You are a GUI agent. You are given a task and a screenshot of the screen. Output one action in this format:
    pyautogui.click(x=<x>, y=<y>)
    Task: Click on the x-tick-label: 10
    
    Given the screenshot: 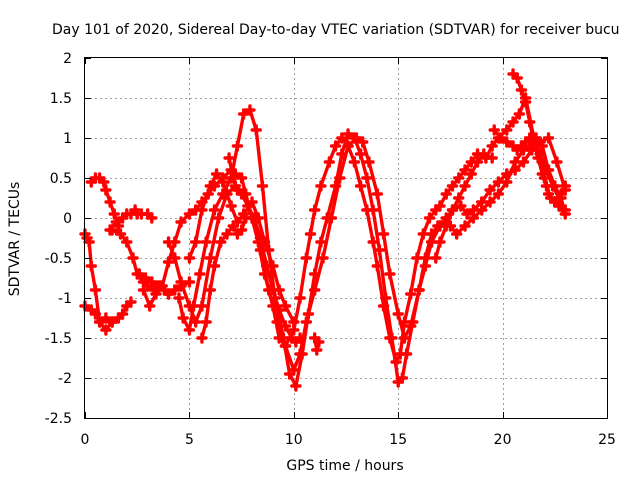 What is the action you would take?
    pyautogui.click(x=294, y=440)
    